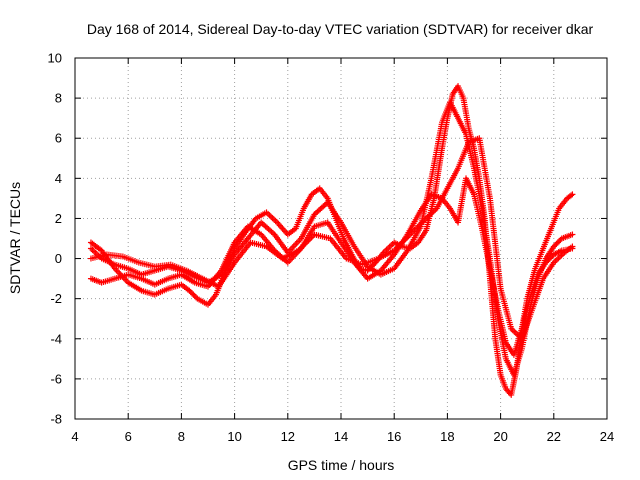 This screenshot has height=480, width=640. I want to click on y-tick-label: -6, so click(56, 378).